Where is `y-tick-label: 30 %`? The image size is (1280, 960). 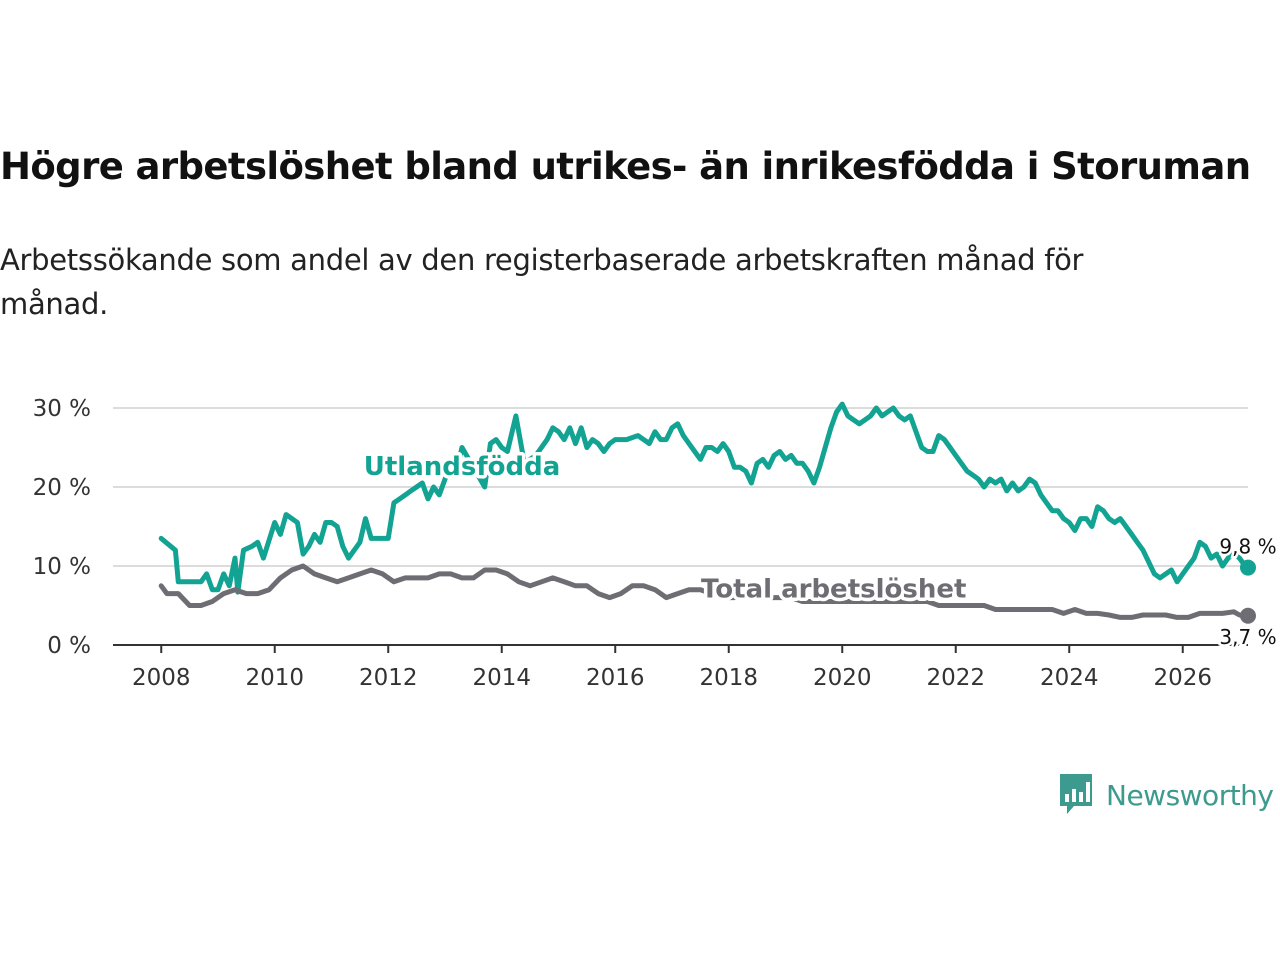 y-tick-label: 30 % is located at coordinates (62, 409).